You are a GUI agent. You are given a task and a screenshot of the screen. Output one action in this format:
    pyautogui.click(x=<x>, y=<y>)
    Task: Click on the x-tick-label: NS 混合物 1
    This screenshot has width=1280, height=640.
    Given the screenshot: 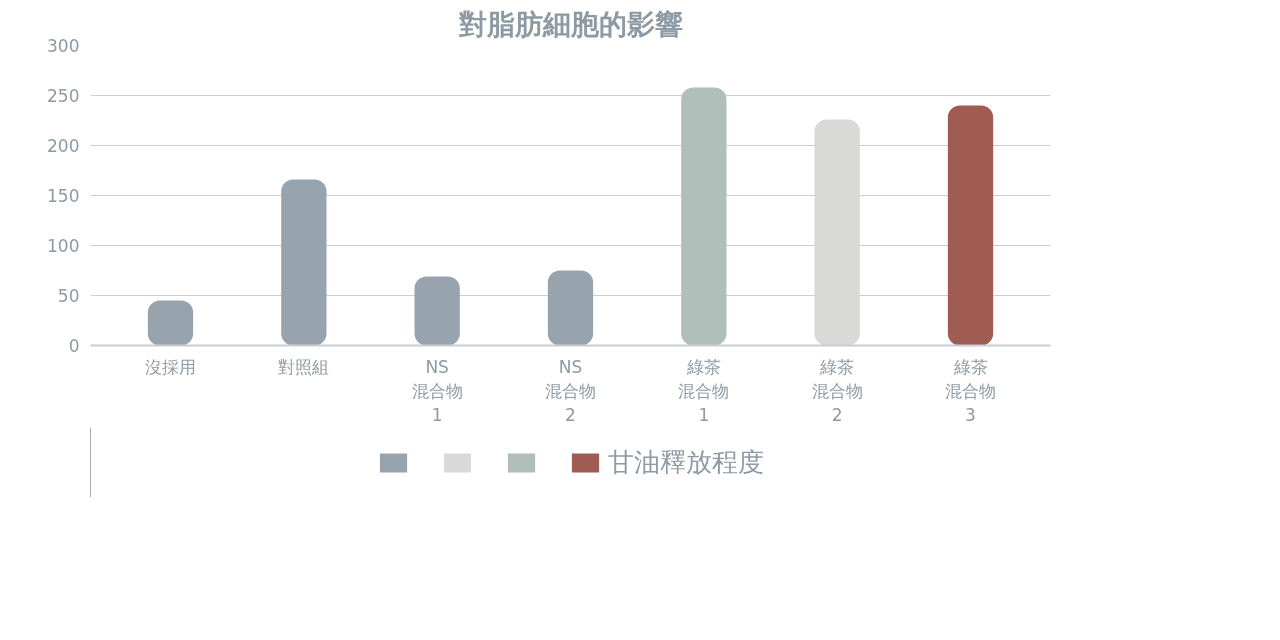 What is the action you would take?
    pyautogui.click(x=437, y=390)
    